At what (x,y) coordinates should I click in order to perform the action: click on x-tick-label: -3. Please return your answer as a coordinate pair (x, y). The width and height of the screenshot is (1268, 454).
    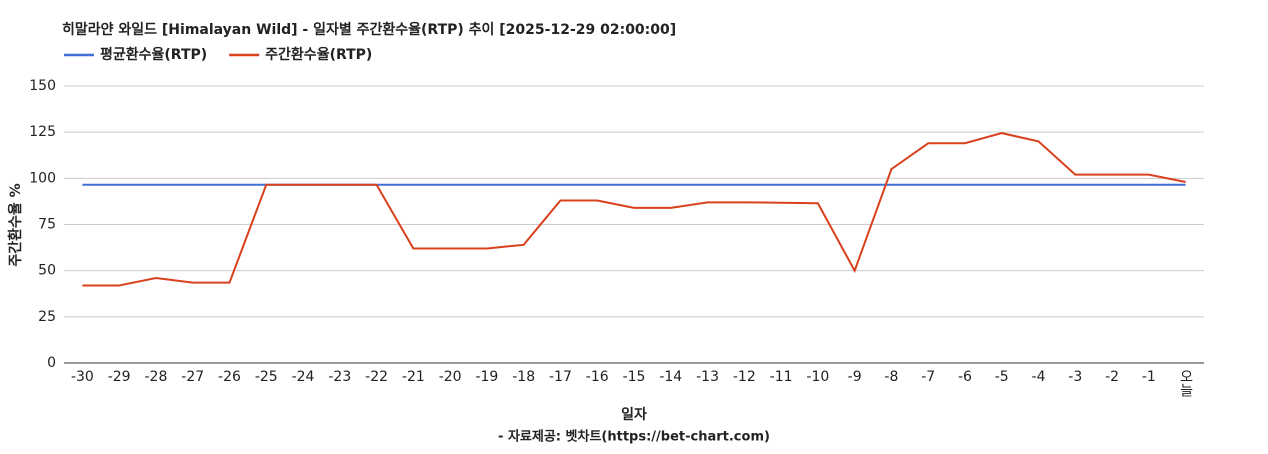
    Looking at the image, I should click on (1075, 377).